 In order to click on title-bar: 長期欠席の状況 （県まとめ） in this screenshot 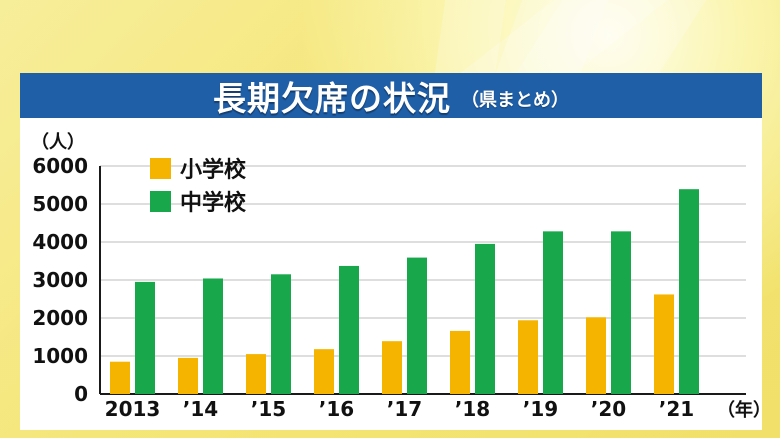, I will do `click(391, 95)`.